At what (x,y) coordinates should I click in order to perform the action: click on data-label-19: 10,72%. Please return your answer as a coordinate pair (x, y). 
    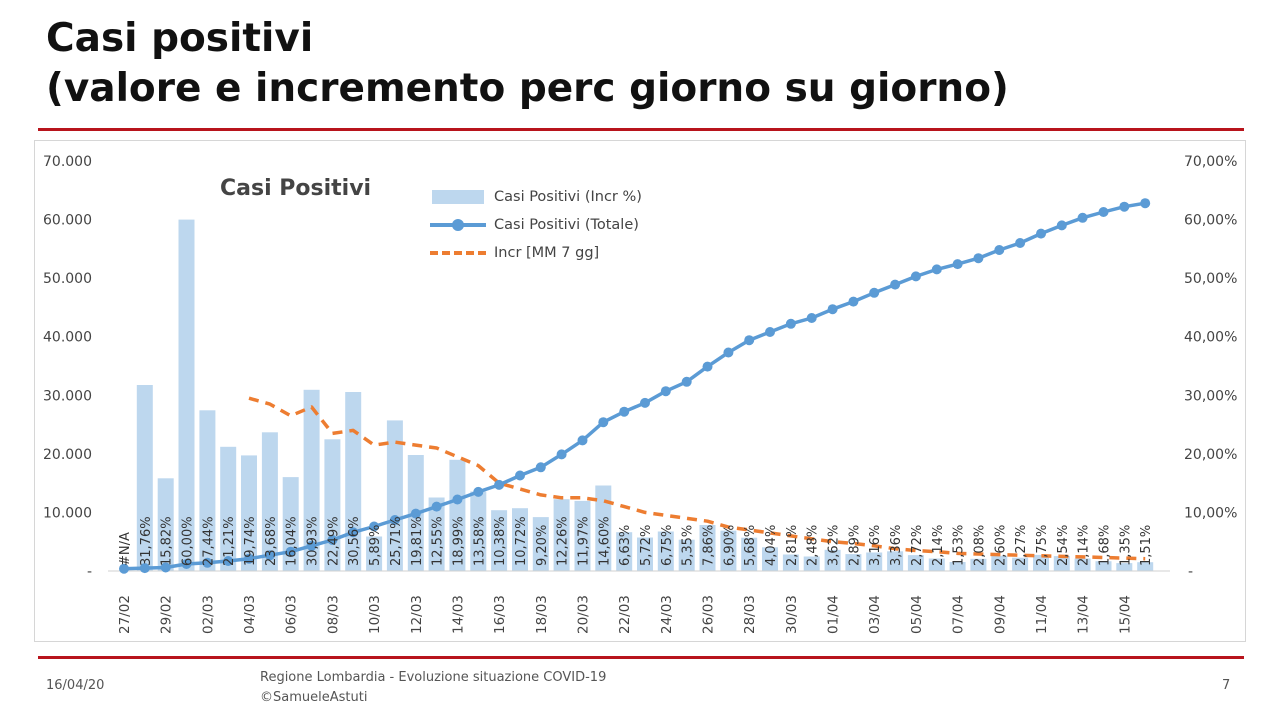
    Looking at the image, I should click on (521, 541).